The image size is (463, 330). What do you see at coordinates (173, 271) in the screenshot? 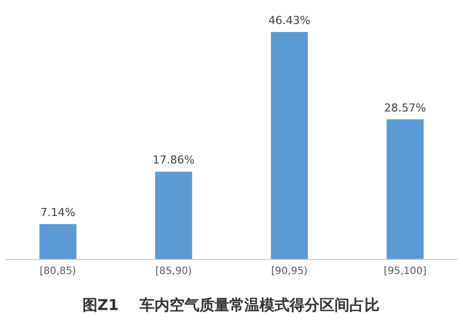
I see `x-tick-label: [85,90)` at bounding box center [173, 271].